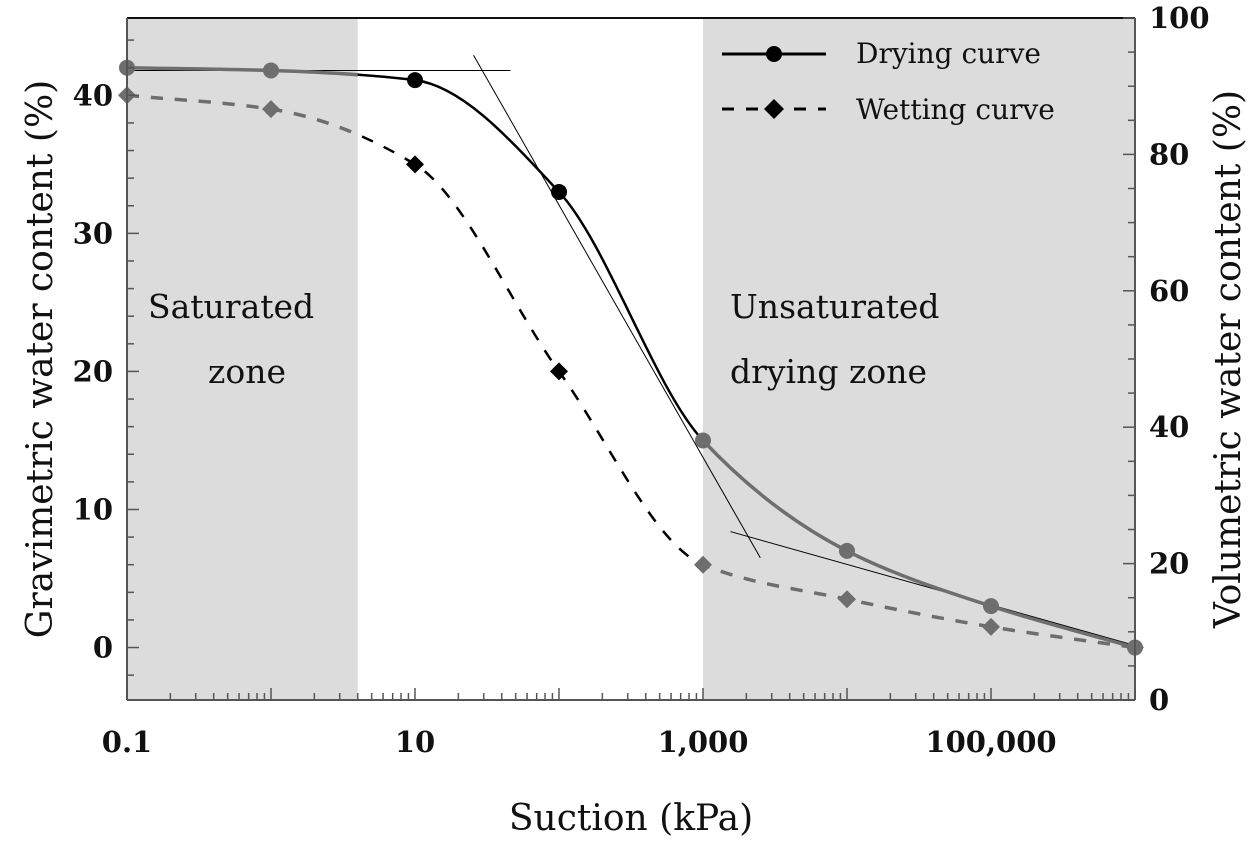  What do you see at coordinates (888, 81) in the screenshot?
I see `legend: Drying curve Wetting curve` at bounding box center [888, 81].